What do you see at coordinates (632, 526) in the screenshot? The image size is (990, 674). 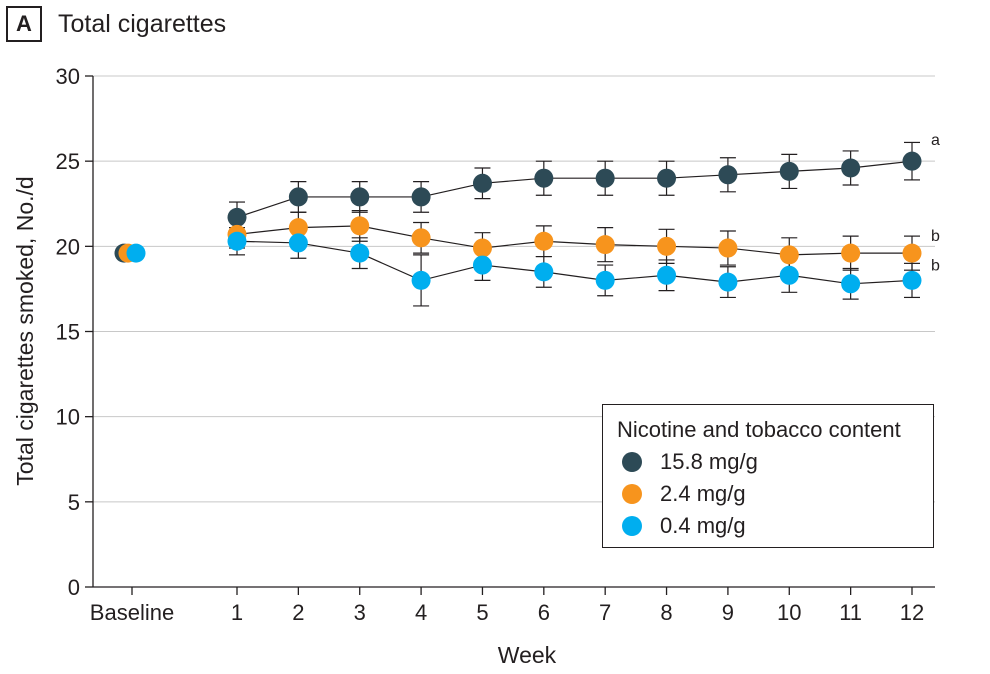 I see `legend-marker-low` at bounding box center [632, 526].